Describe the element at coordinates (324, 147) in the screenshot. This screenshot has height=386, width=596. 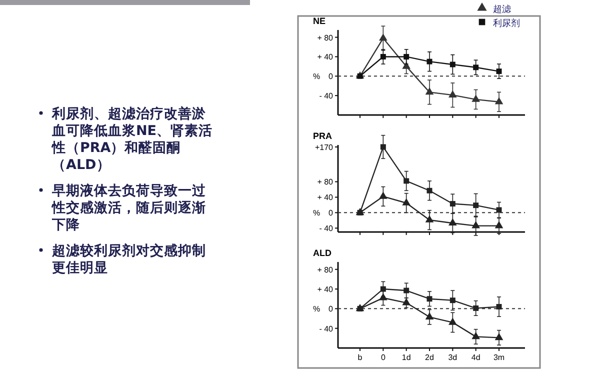
I see `y-tick-label: +170` at that location.